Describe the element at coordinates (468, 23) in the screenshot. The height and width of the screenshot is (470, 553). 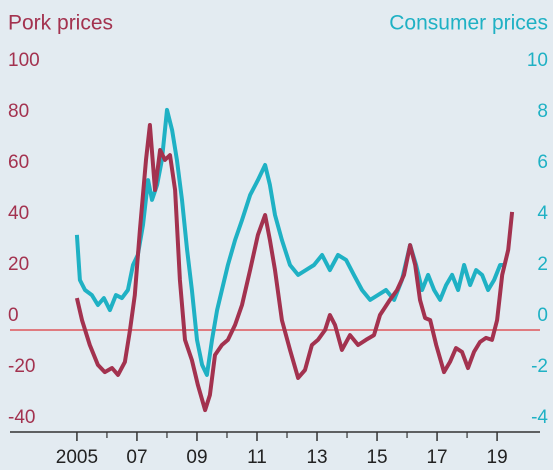
I see `y2-axis-title: Consumer prices` at that location.